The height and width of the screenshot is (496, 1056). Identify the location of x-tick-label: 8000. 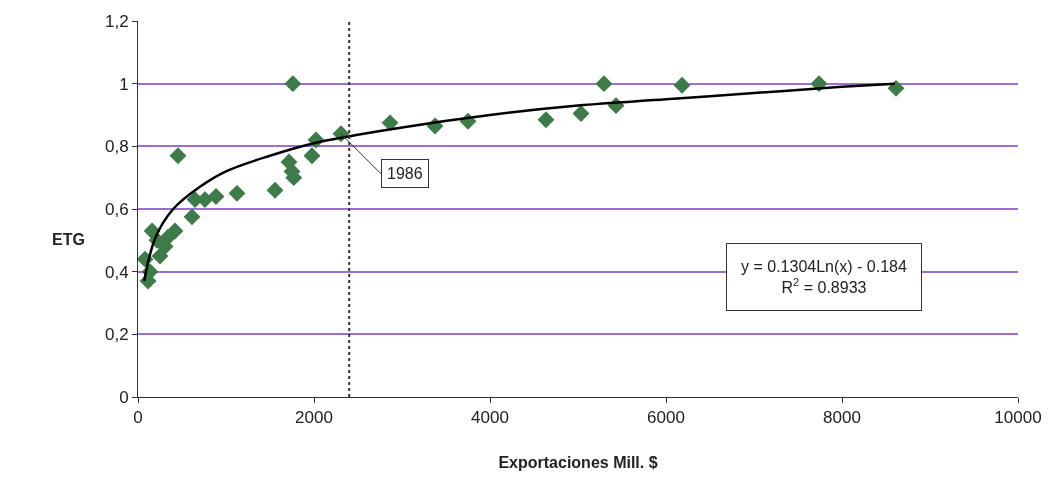
(842, 418).